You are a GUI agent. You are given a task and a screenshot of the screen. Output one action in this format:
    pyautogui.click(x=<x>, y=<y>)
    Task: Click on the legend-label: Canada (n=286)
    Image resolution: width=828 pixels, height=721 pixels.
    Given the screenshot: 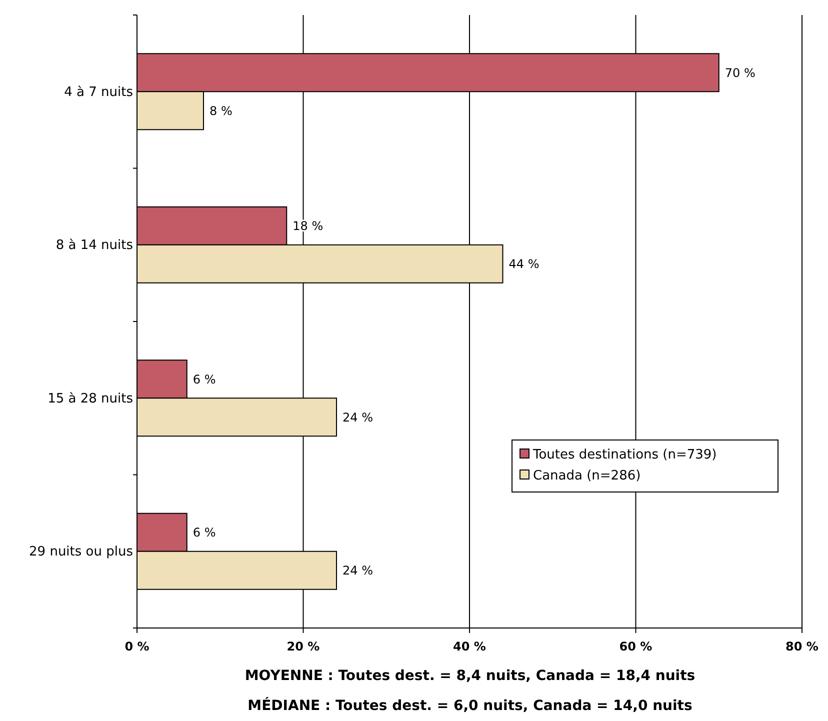 What is the action you would take?
    pyautogui.click(x=587, y=476)
    